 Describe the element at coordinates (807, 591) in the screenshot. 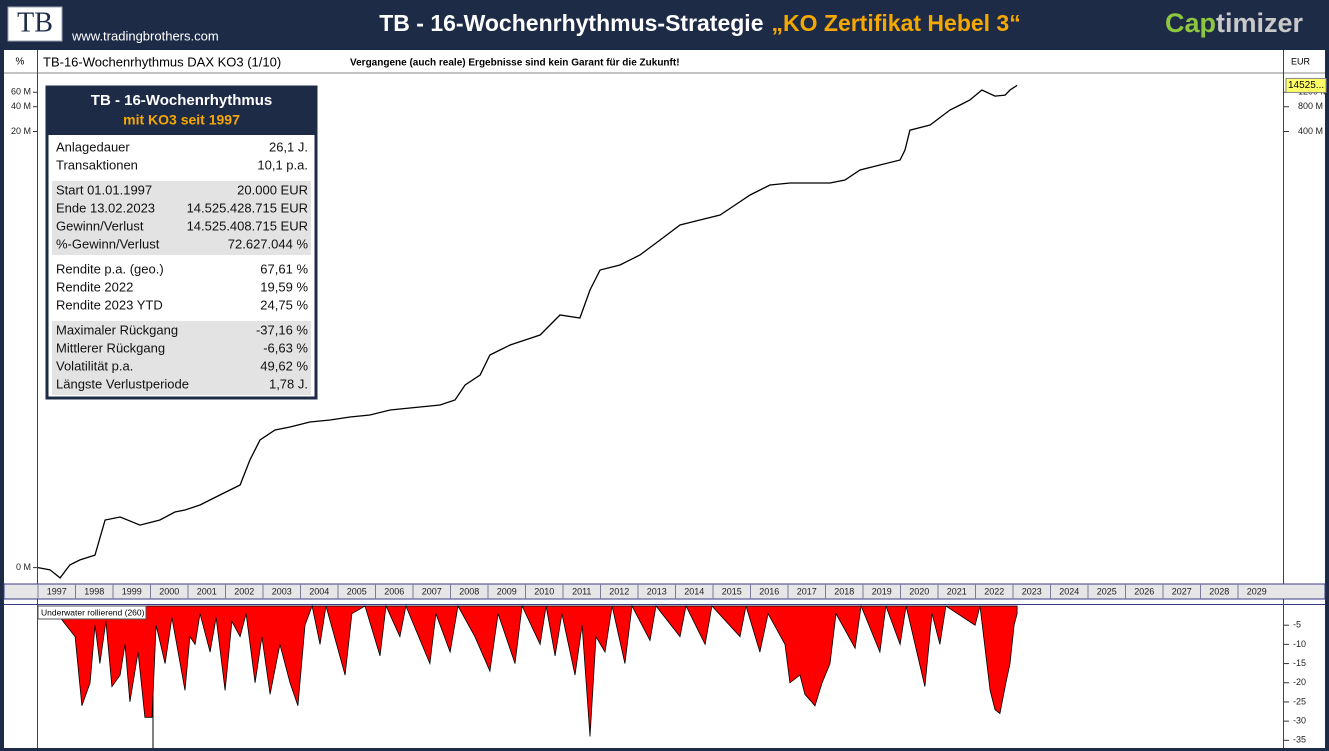

I see `x-tick-label: 2017` at that location.